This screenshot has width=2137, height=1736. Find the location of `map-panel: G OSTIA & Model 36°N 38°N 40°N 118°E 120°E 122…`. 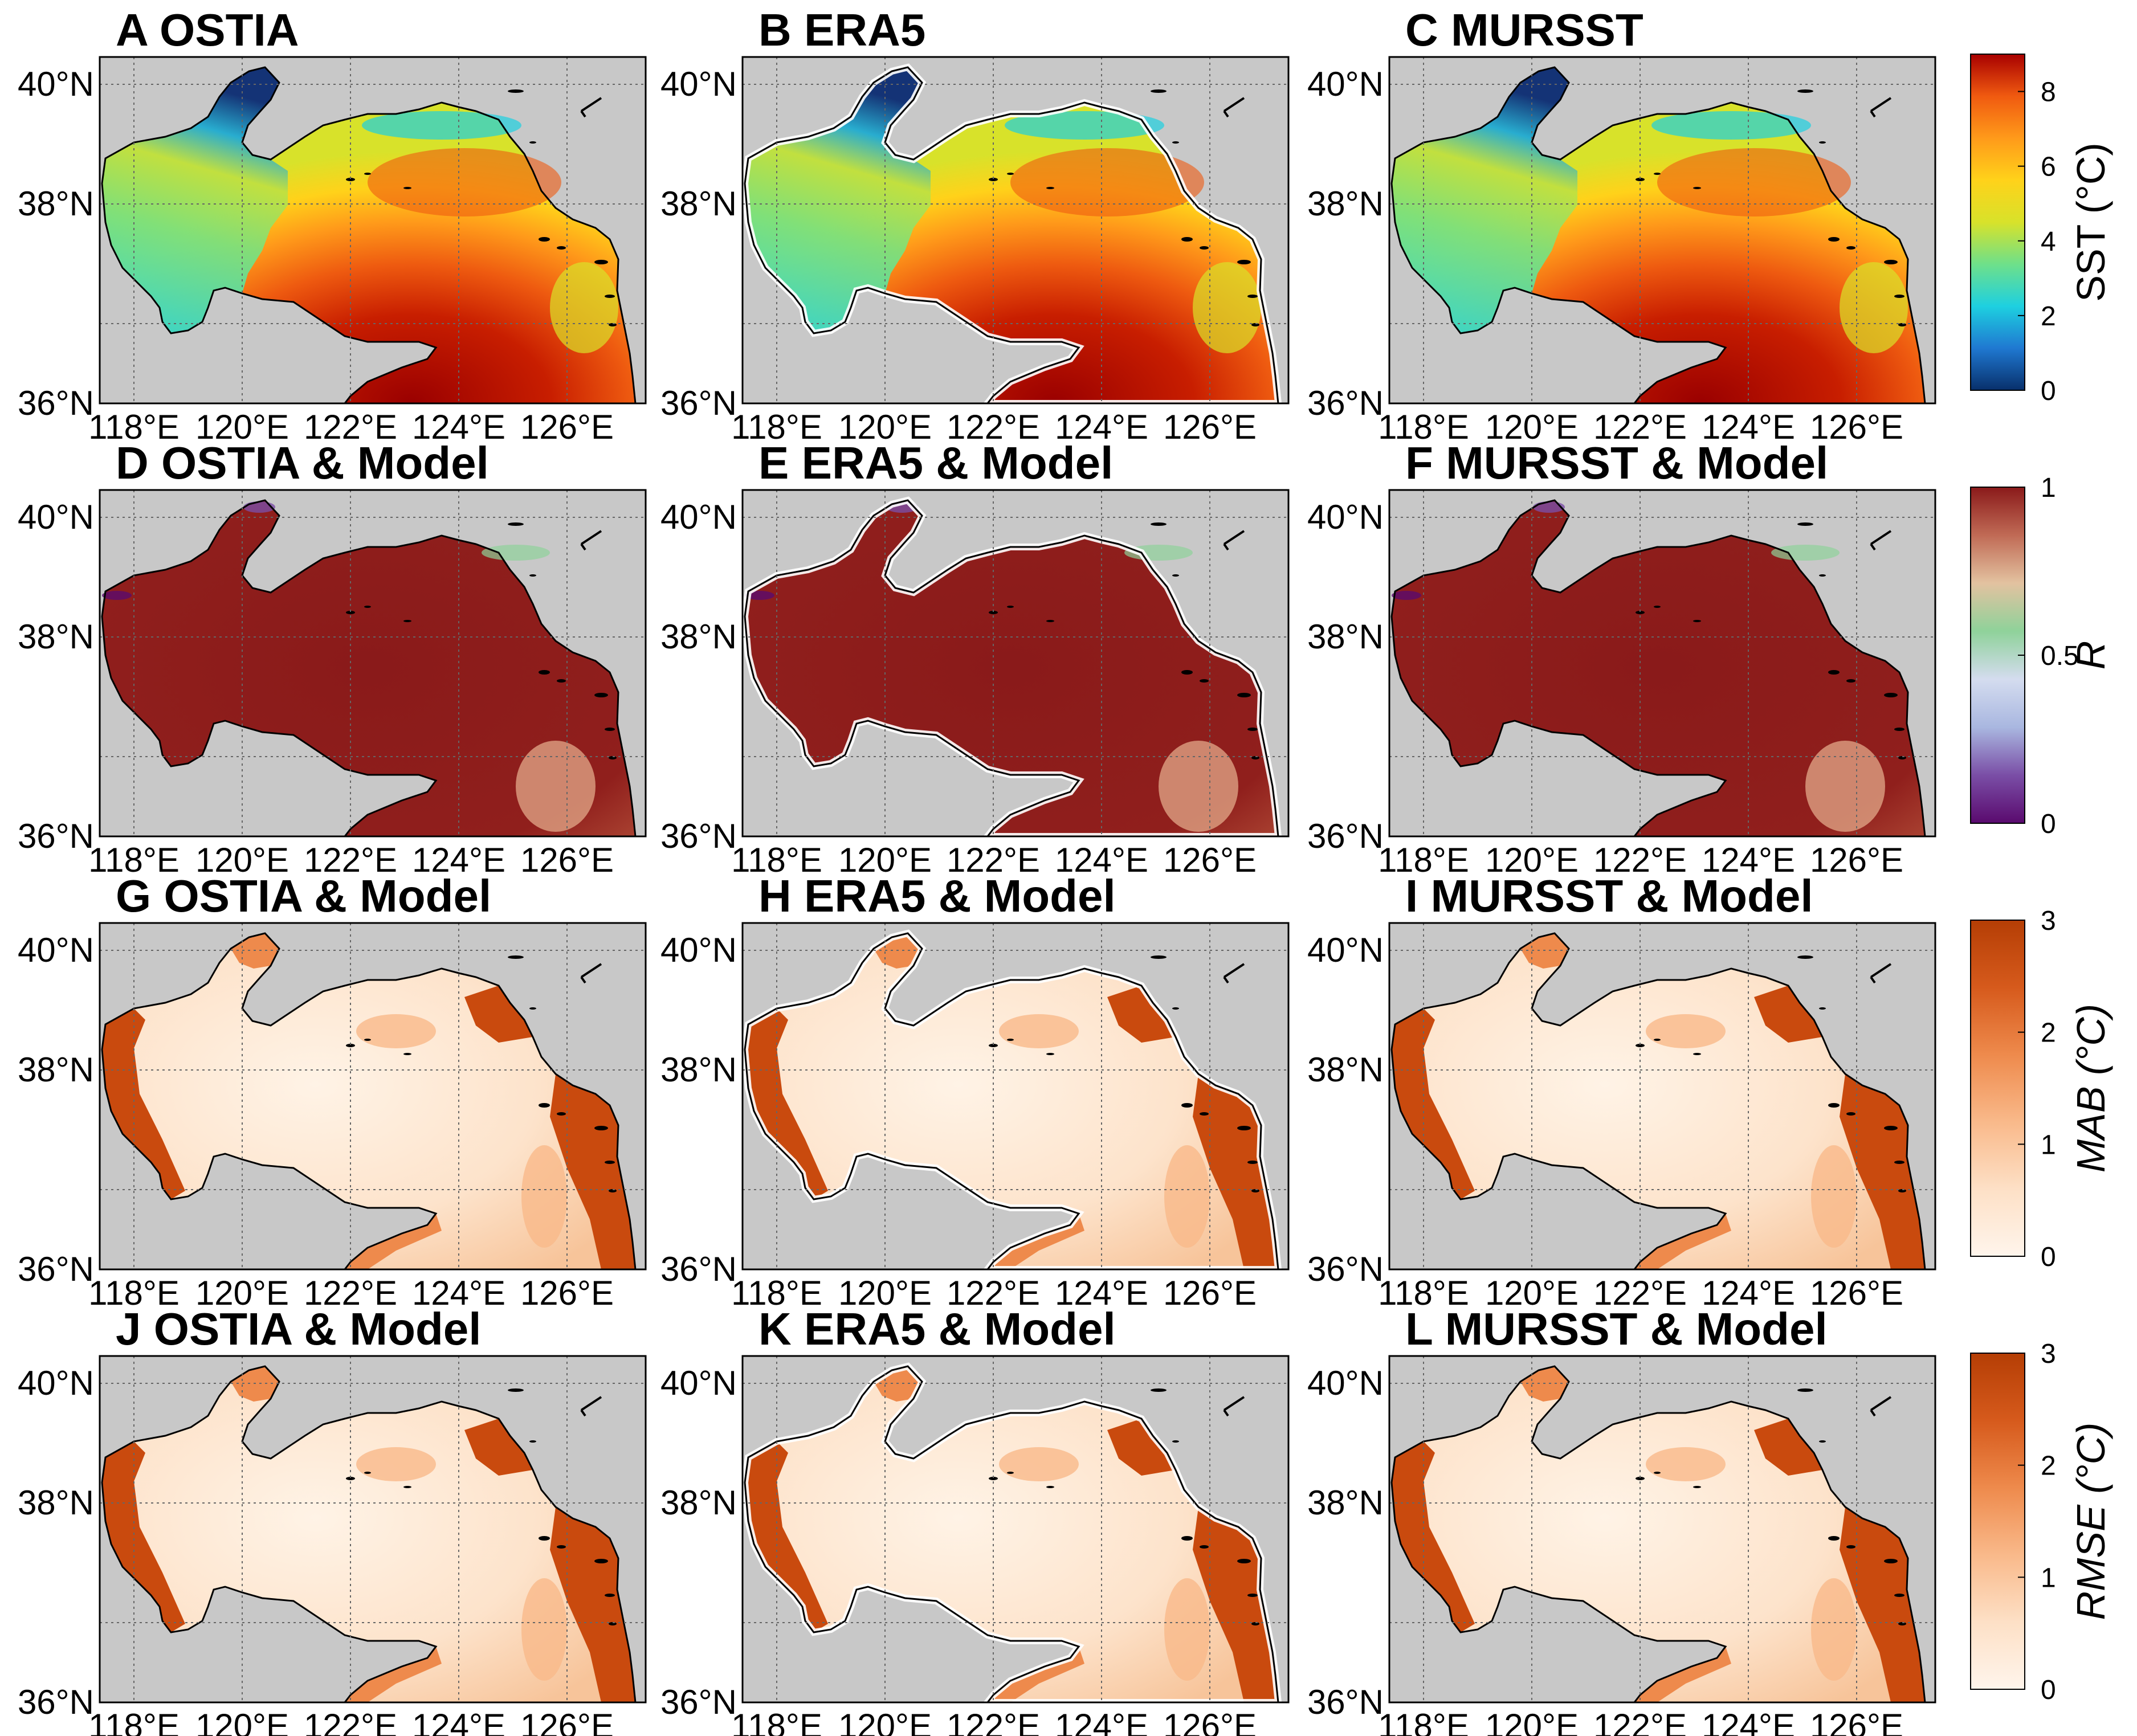

map-panel: G OSTIA & Model 36°N 38°N 40°N 118°E 120°E 122… is located at coordinates (332, 1091).